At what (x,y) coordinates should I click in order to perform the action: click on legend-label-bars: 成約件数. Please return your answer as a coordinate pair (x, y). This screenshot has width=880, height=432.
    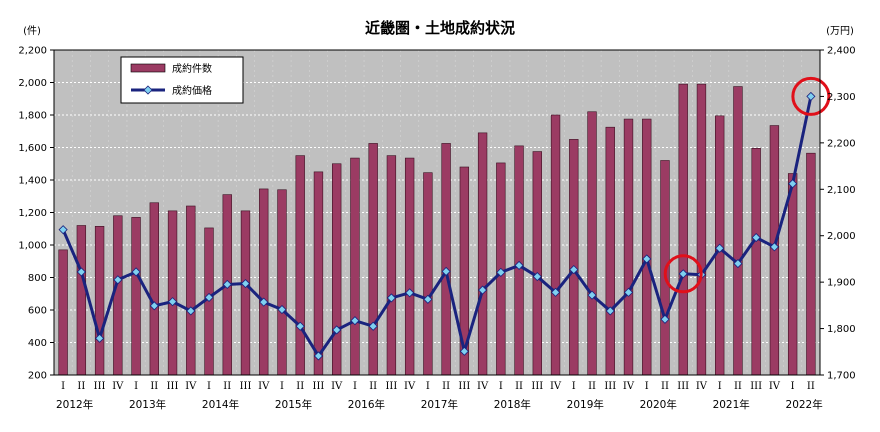
    Looking at the image, I should click on (192, 68).